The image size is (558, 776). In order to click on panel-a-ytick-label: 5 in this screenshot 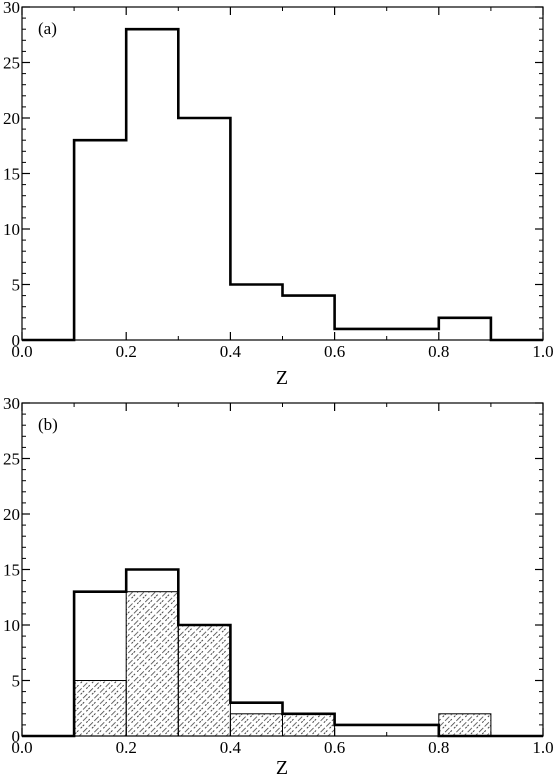, I will do `click(16, 285)`.